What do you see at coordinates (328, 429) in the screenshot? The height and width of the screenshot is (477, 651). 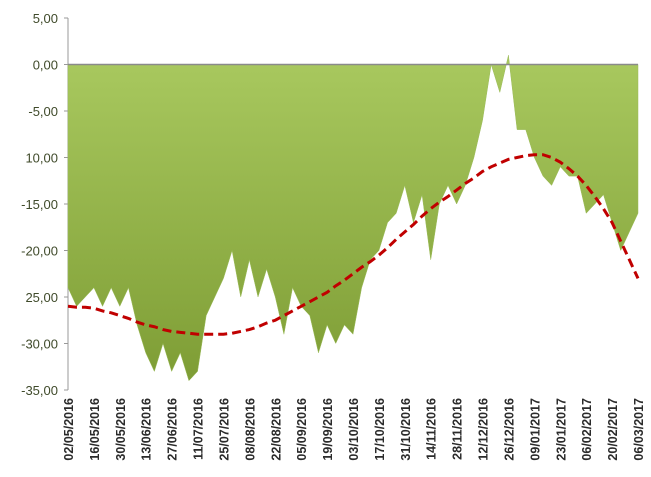 I see `x-tick-label: 19/09/2016` at bounding box center [328, 429].